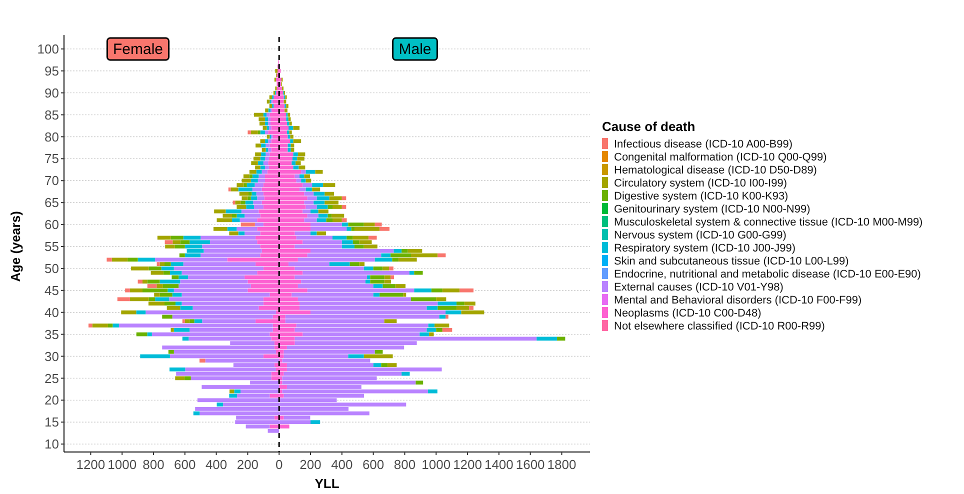  I want to click on y-tick-label: 80, so click(51, 136).